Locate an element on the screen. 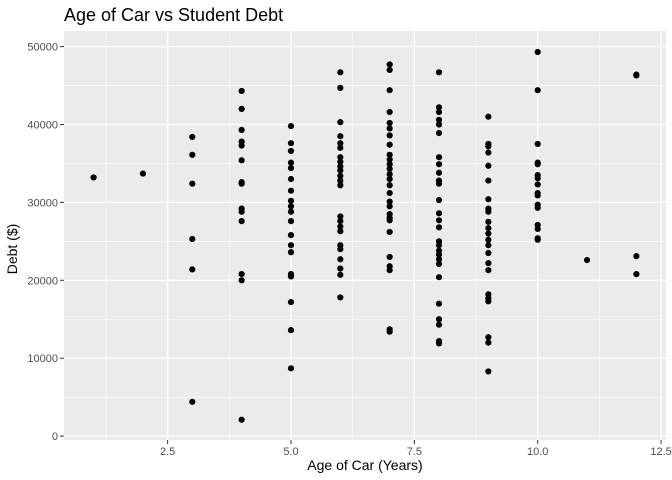 The width and height of the screenshot is (672, 480). chart-title: Age of Car vs Student Debt is located at coordinates (173, 15).